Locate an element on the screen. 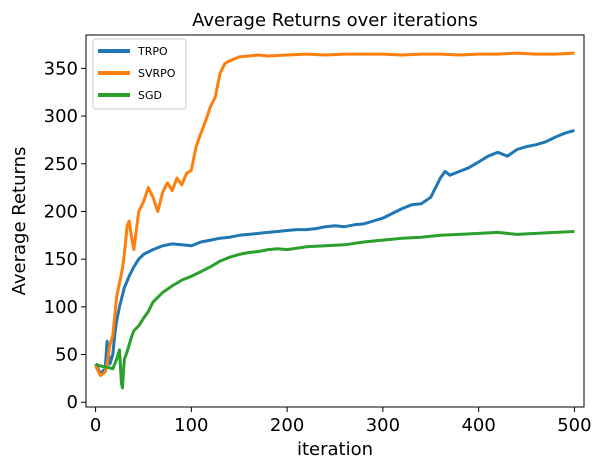 Image resolution: width=597 pixels, height=469 pixels. y-tick-label: 50 is located at coordinates (66, 355).